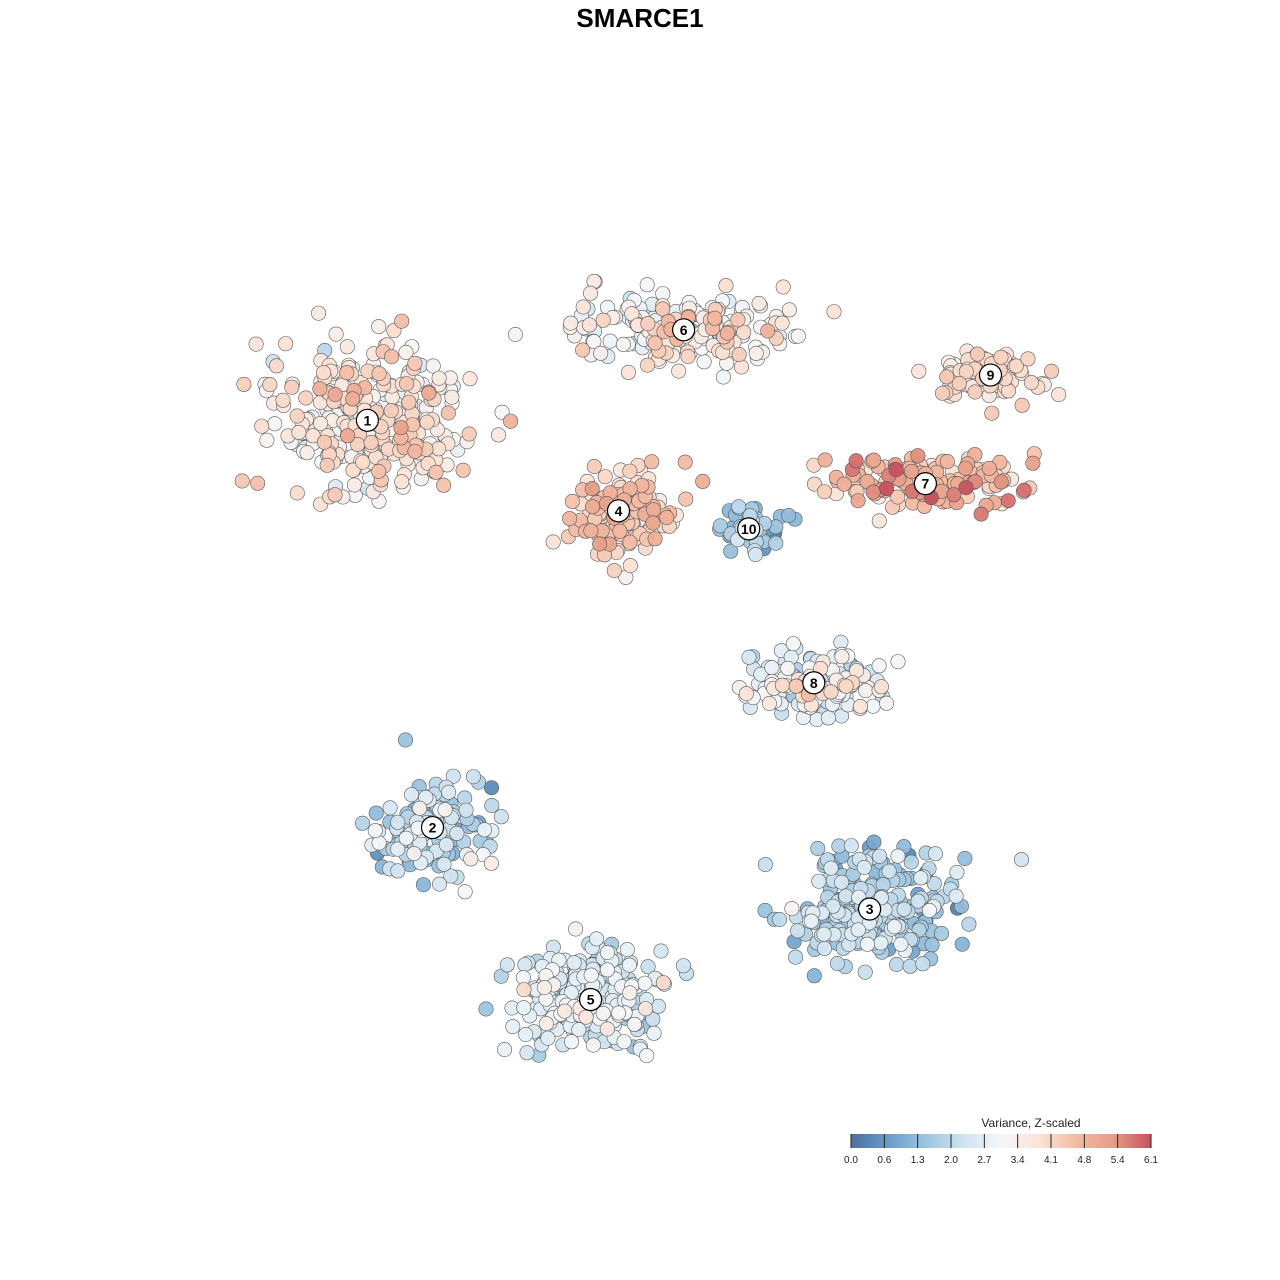 The height and width of the screenshot is (1280, 1280). I want to click on cluster-label-text: 7, so click(926, 484).